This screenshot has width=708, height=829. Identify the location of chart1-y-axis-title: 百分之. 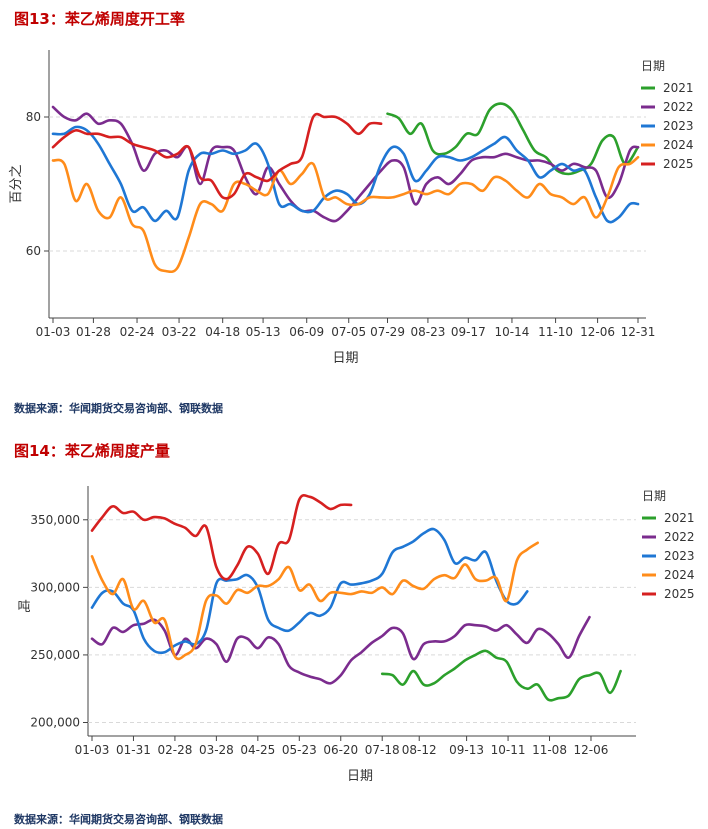
(16, 183).